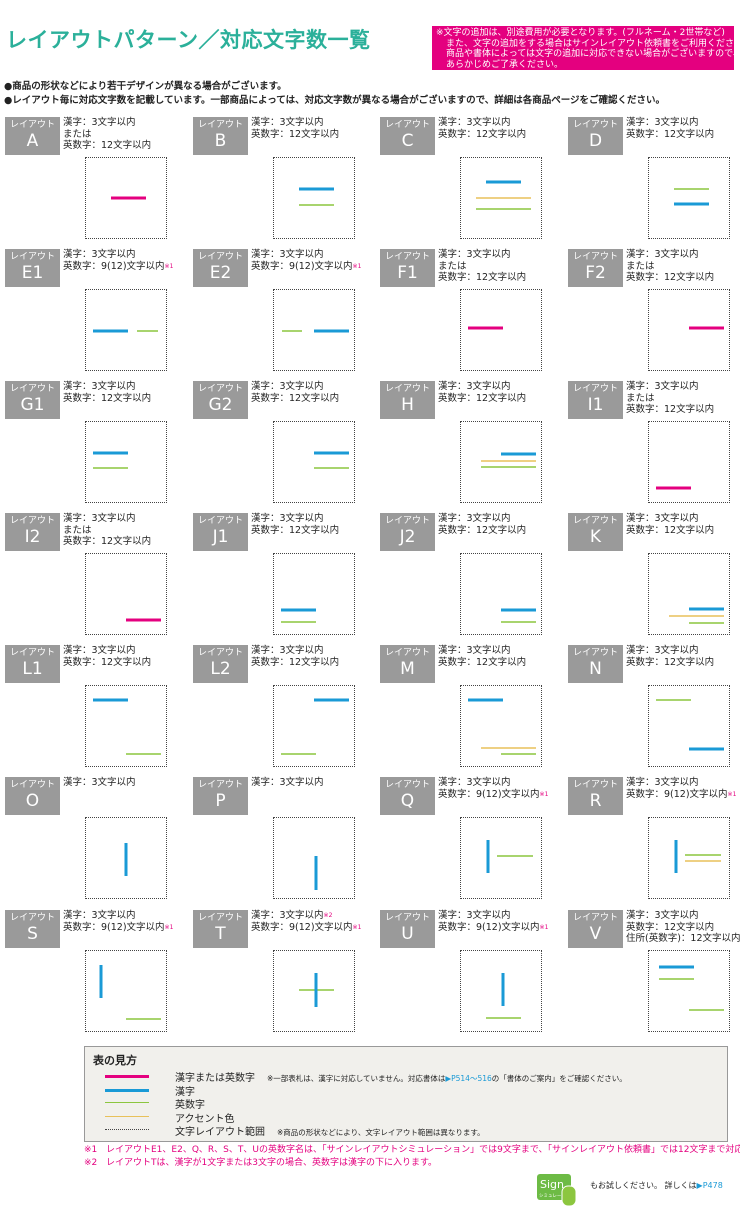 This screenshot has width=740, height=1212. I want to click on layout-name: I2, so click(32, 537).